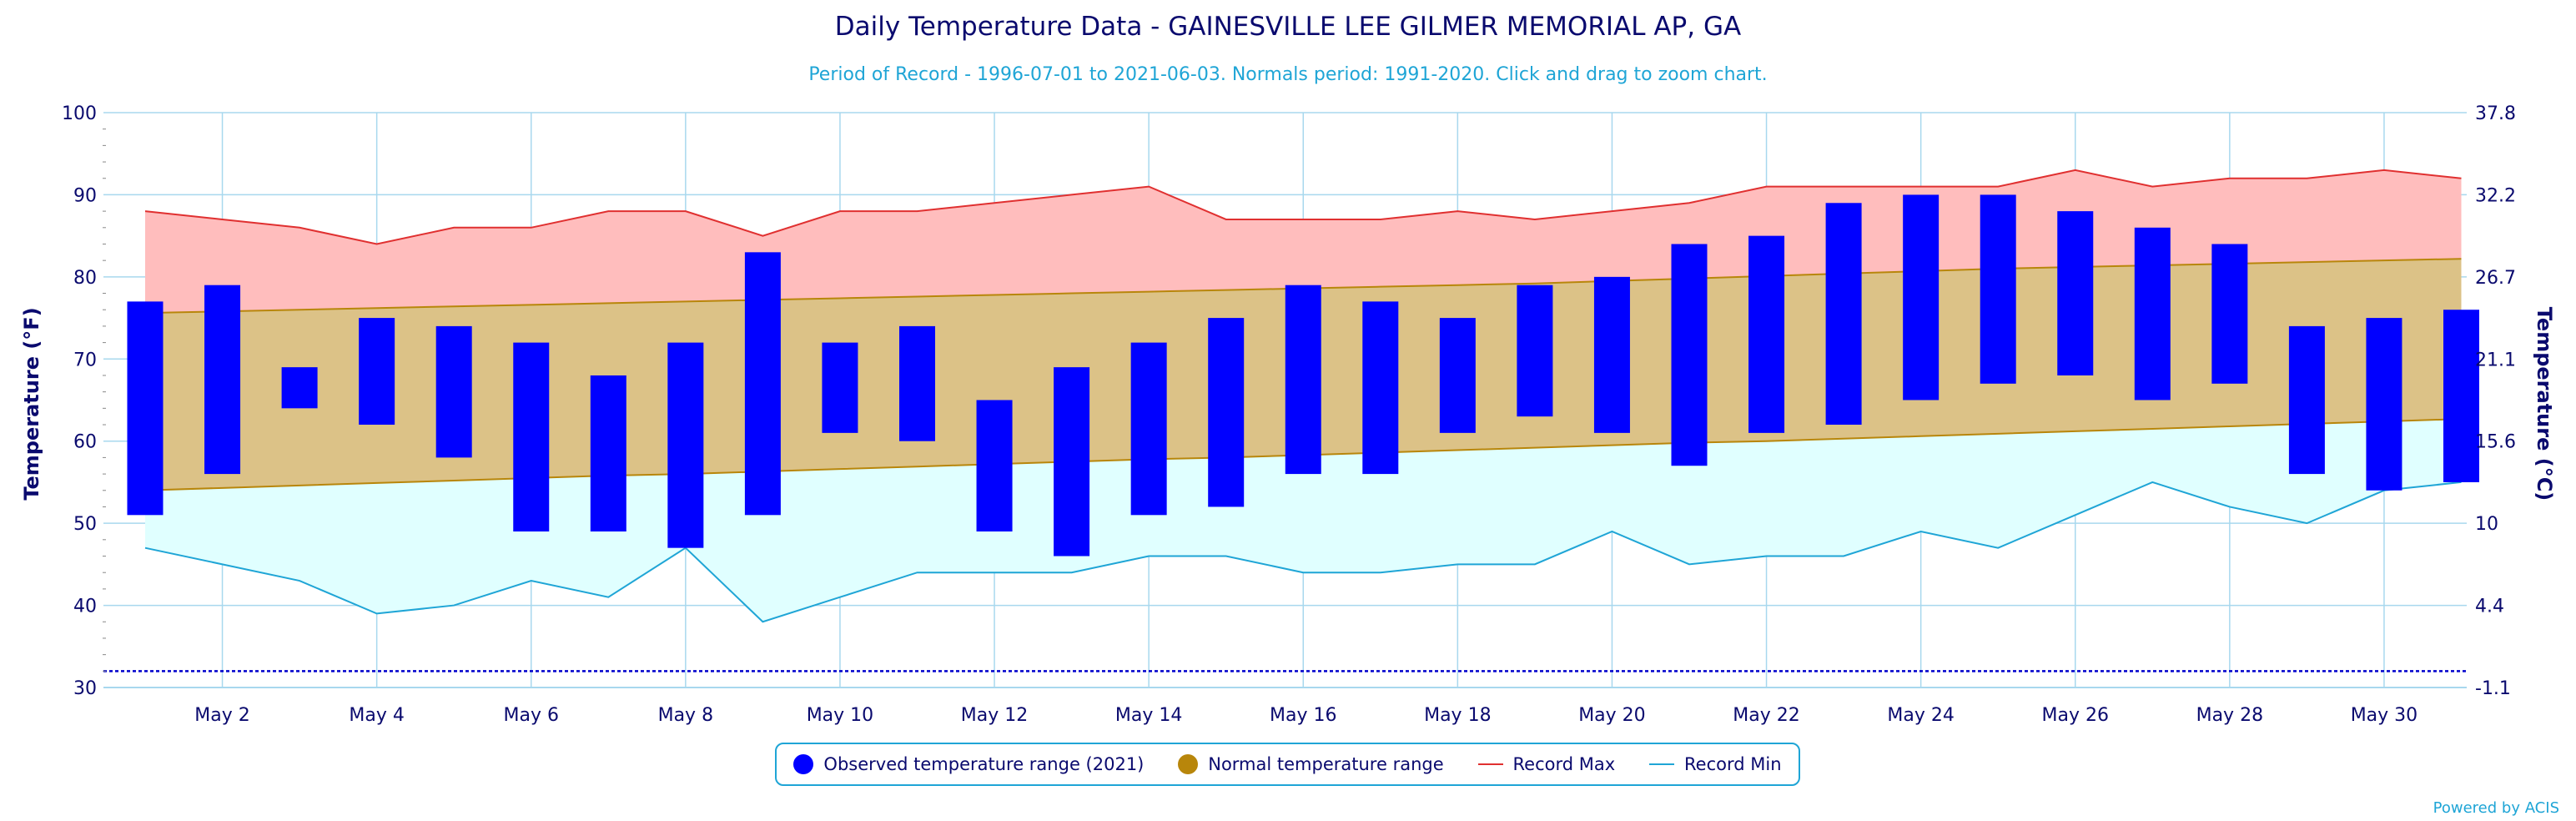 This screenshot has height=821, width=2576. Describe the element at coordinates (2495, 443) in the screenshot. I see `y2-tick-label: 15.6` at that location.